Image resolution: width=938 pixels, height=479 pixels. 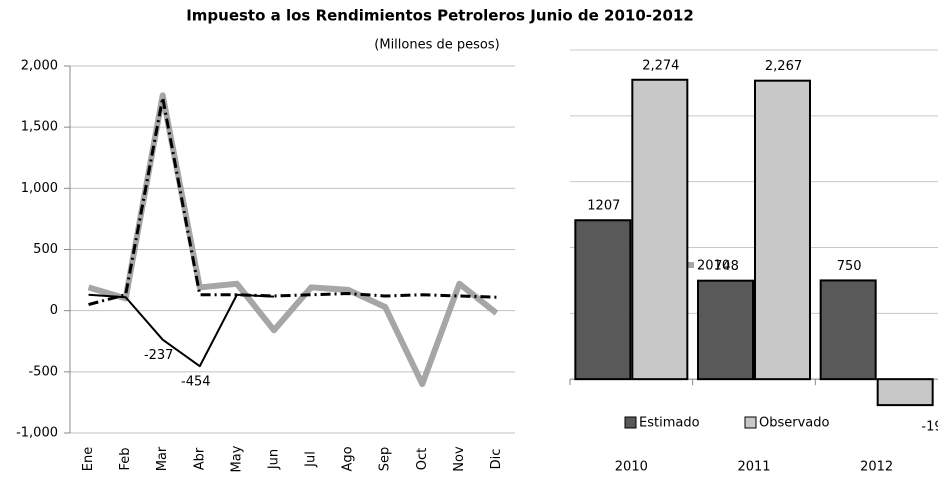 I want to click on data-label: -237, so click(x=159, y=355).